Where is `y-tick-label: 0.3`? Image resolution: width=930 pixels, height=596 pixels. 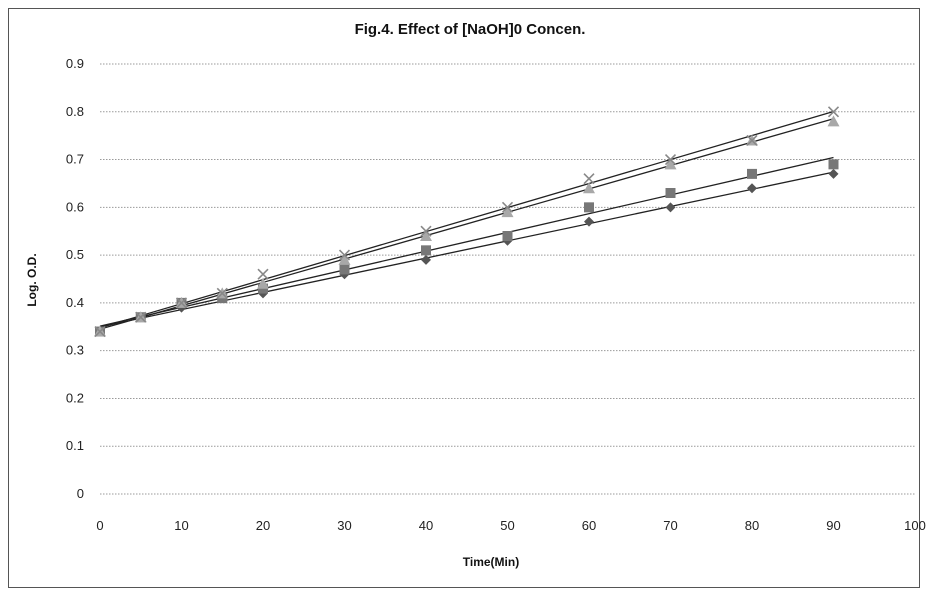
y-tick-label: 0.3 is located at coordinates (75, 350).